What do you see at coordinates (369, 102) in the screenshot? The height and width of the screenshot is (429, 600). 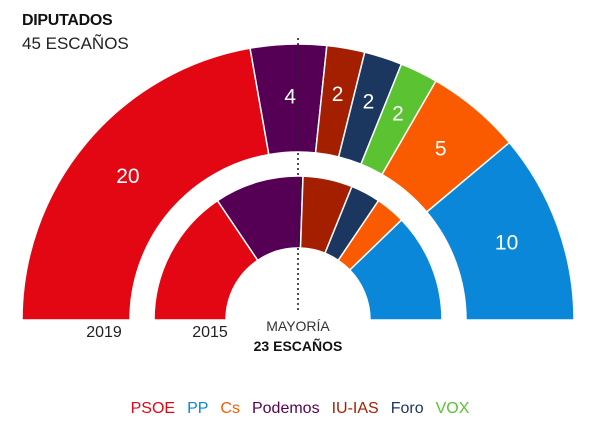 I see `seat-label-2019-foro: 2` at bounding box center [369, 102].